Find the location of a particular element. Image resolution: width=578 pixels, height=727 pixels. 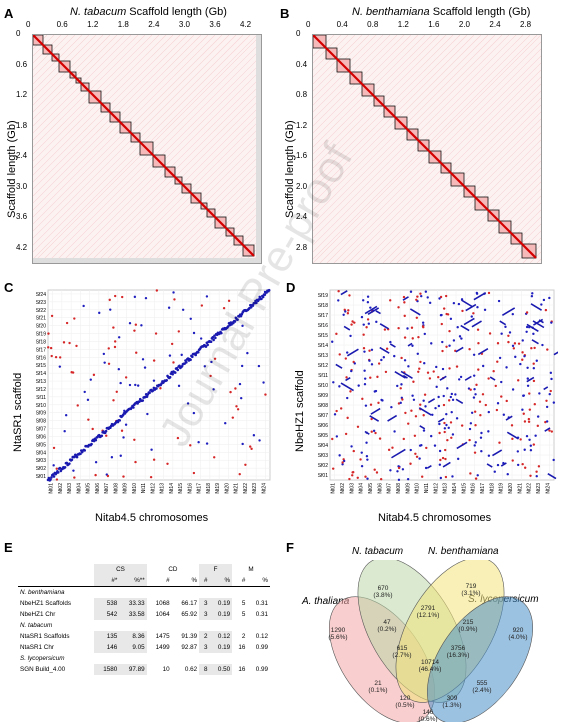

panel-d-y-tick: Sf06 is located at coordinates (323, 426).